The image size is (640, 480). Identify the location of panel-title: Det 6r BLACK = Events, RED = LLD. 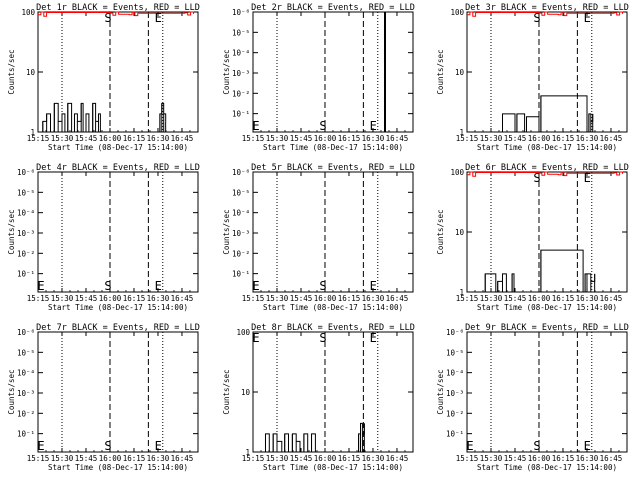
(547, 168).